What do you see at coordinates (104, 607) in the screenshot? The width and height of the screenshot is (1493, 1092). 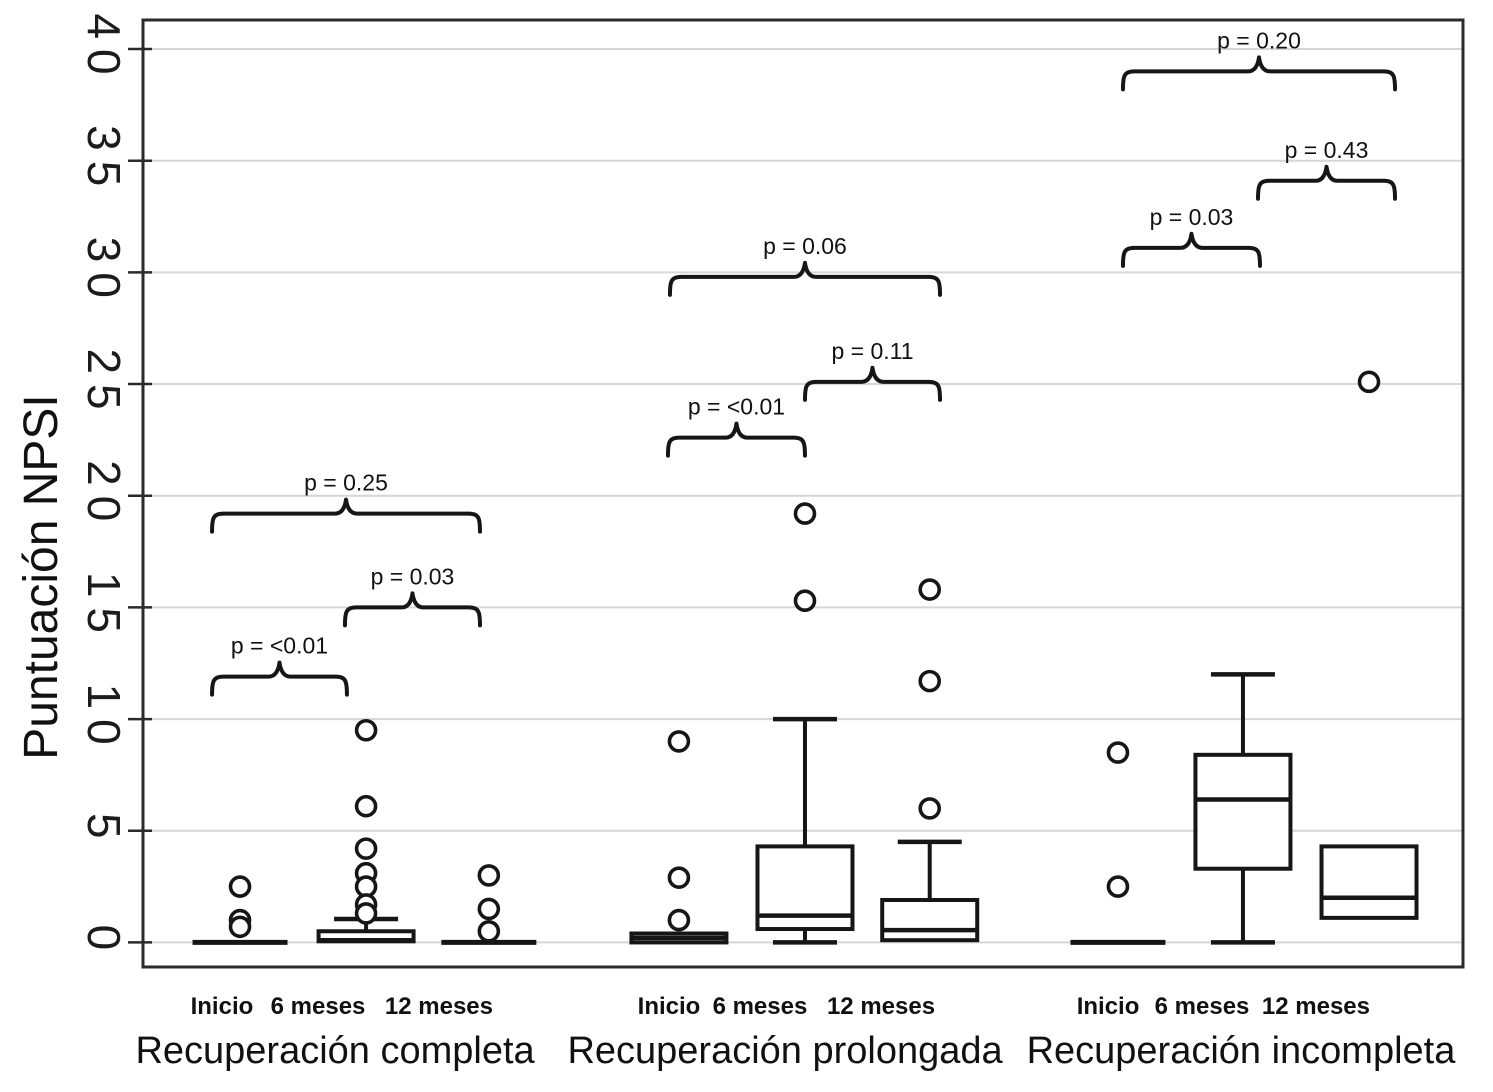 I see `y-tick-label: 15` at bounding box center [104, 607].